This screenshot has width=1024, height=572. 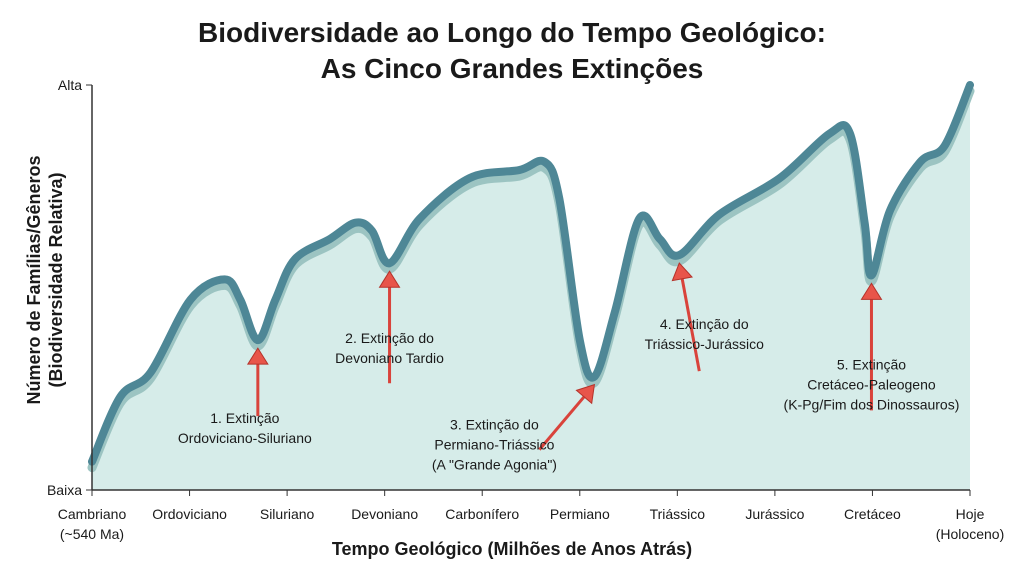 I want to click on y-tick-label: Baixa, so click(x=64, y=490).